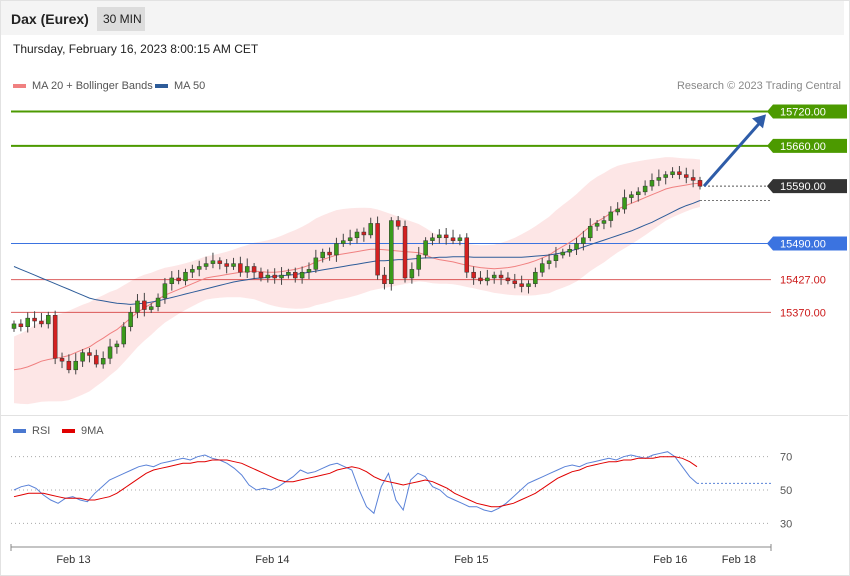 The width and height of the screenshot is (850, 576). Describe the element at coordinates (190, 86) in the screenshot. I see `legend-ma50-label: MA 50` at that location.